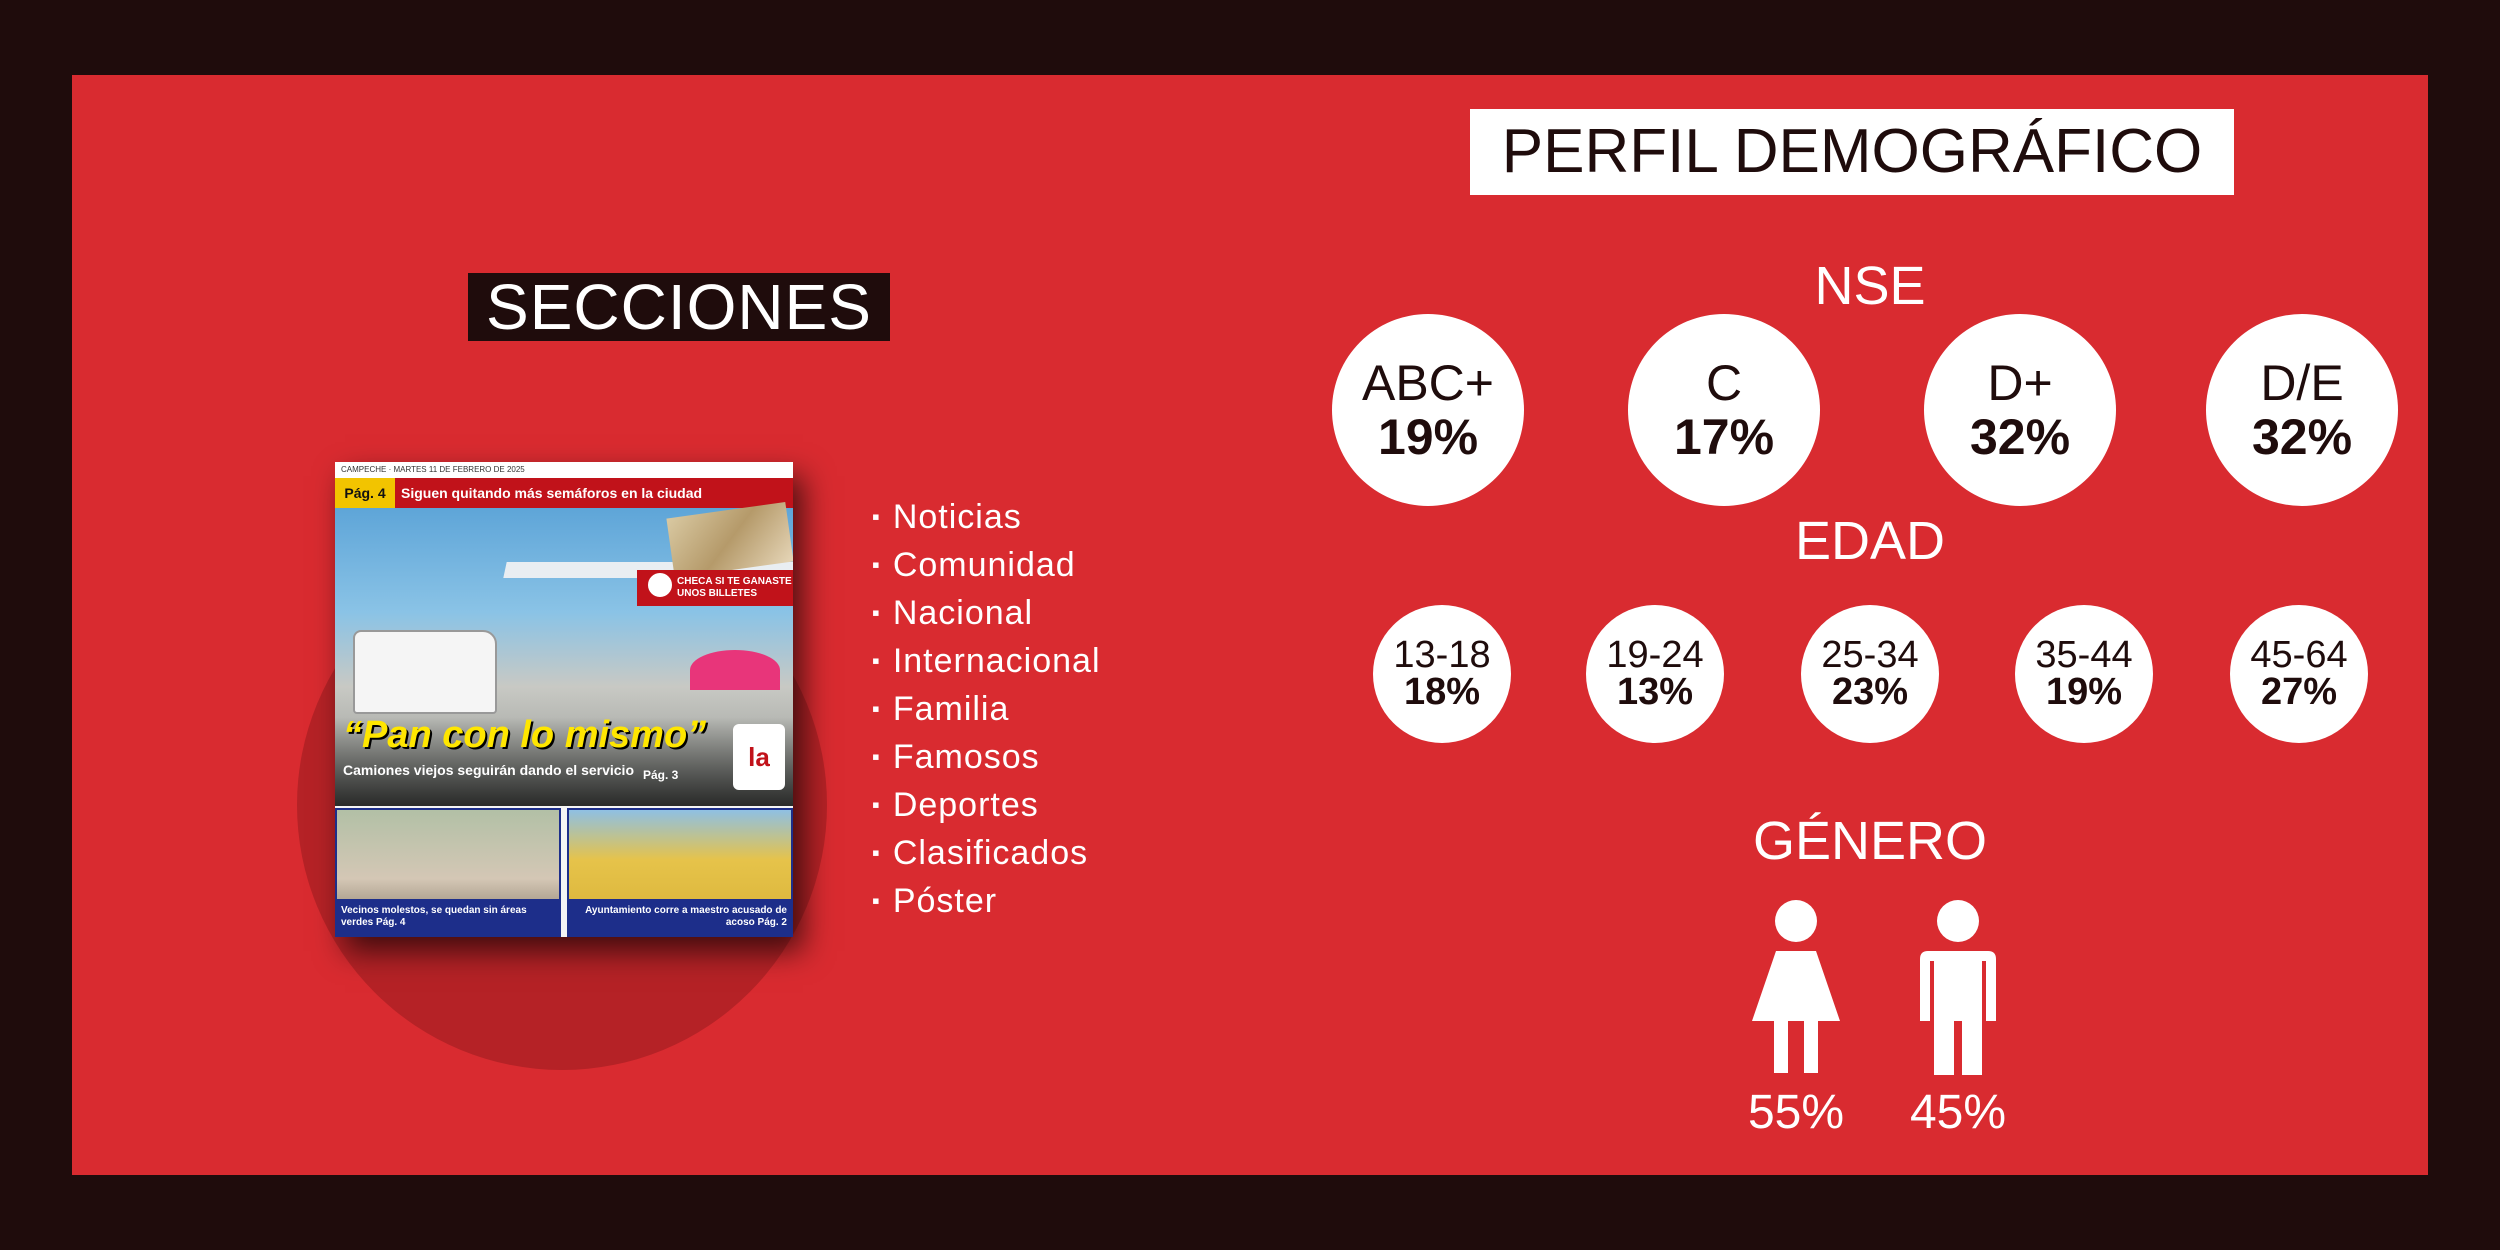 Image resolution: width=2500 pixels, height=1250 pixels. I want to click on nse-circle: C 17%, so click(1724, 410).